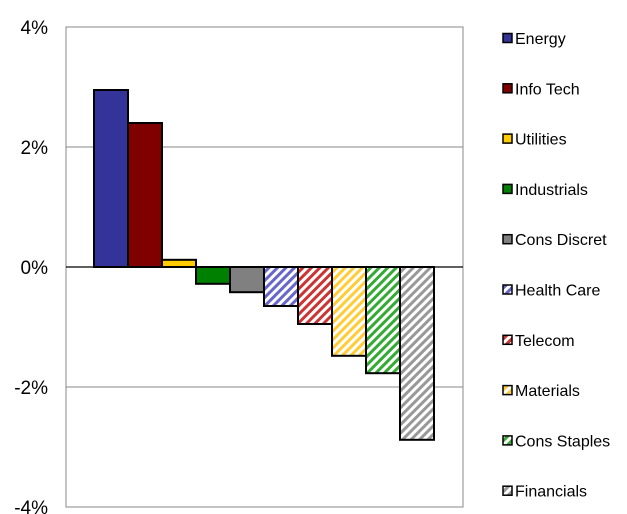  Describe the element at coordinates (383, 320) in the screenshot. I see `bar-cons-staples` at that location.